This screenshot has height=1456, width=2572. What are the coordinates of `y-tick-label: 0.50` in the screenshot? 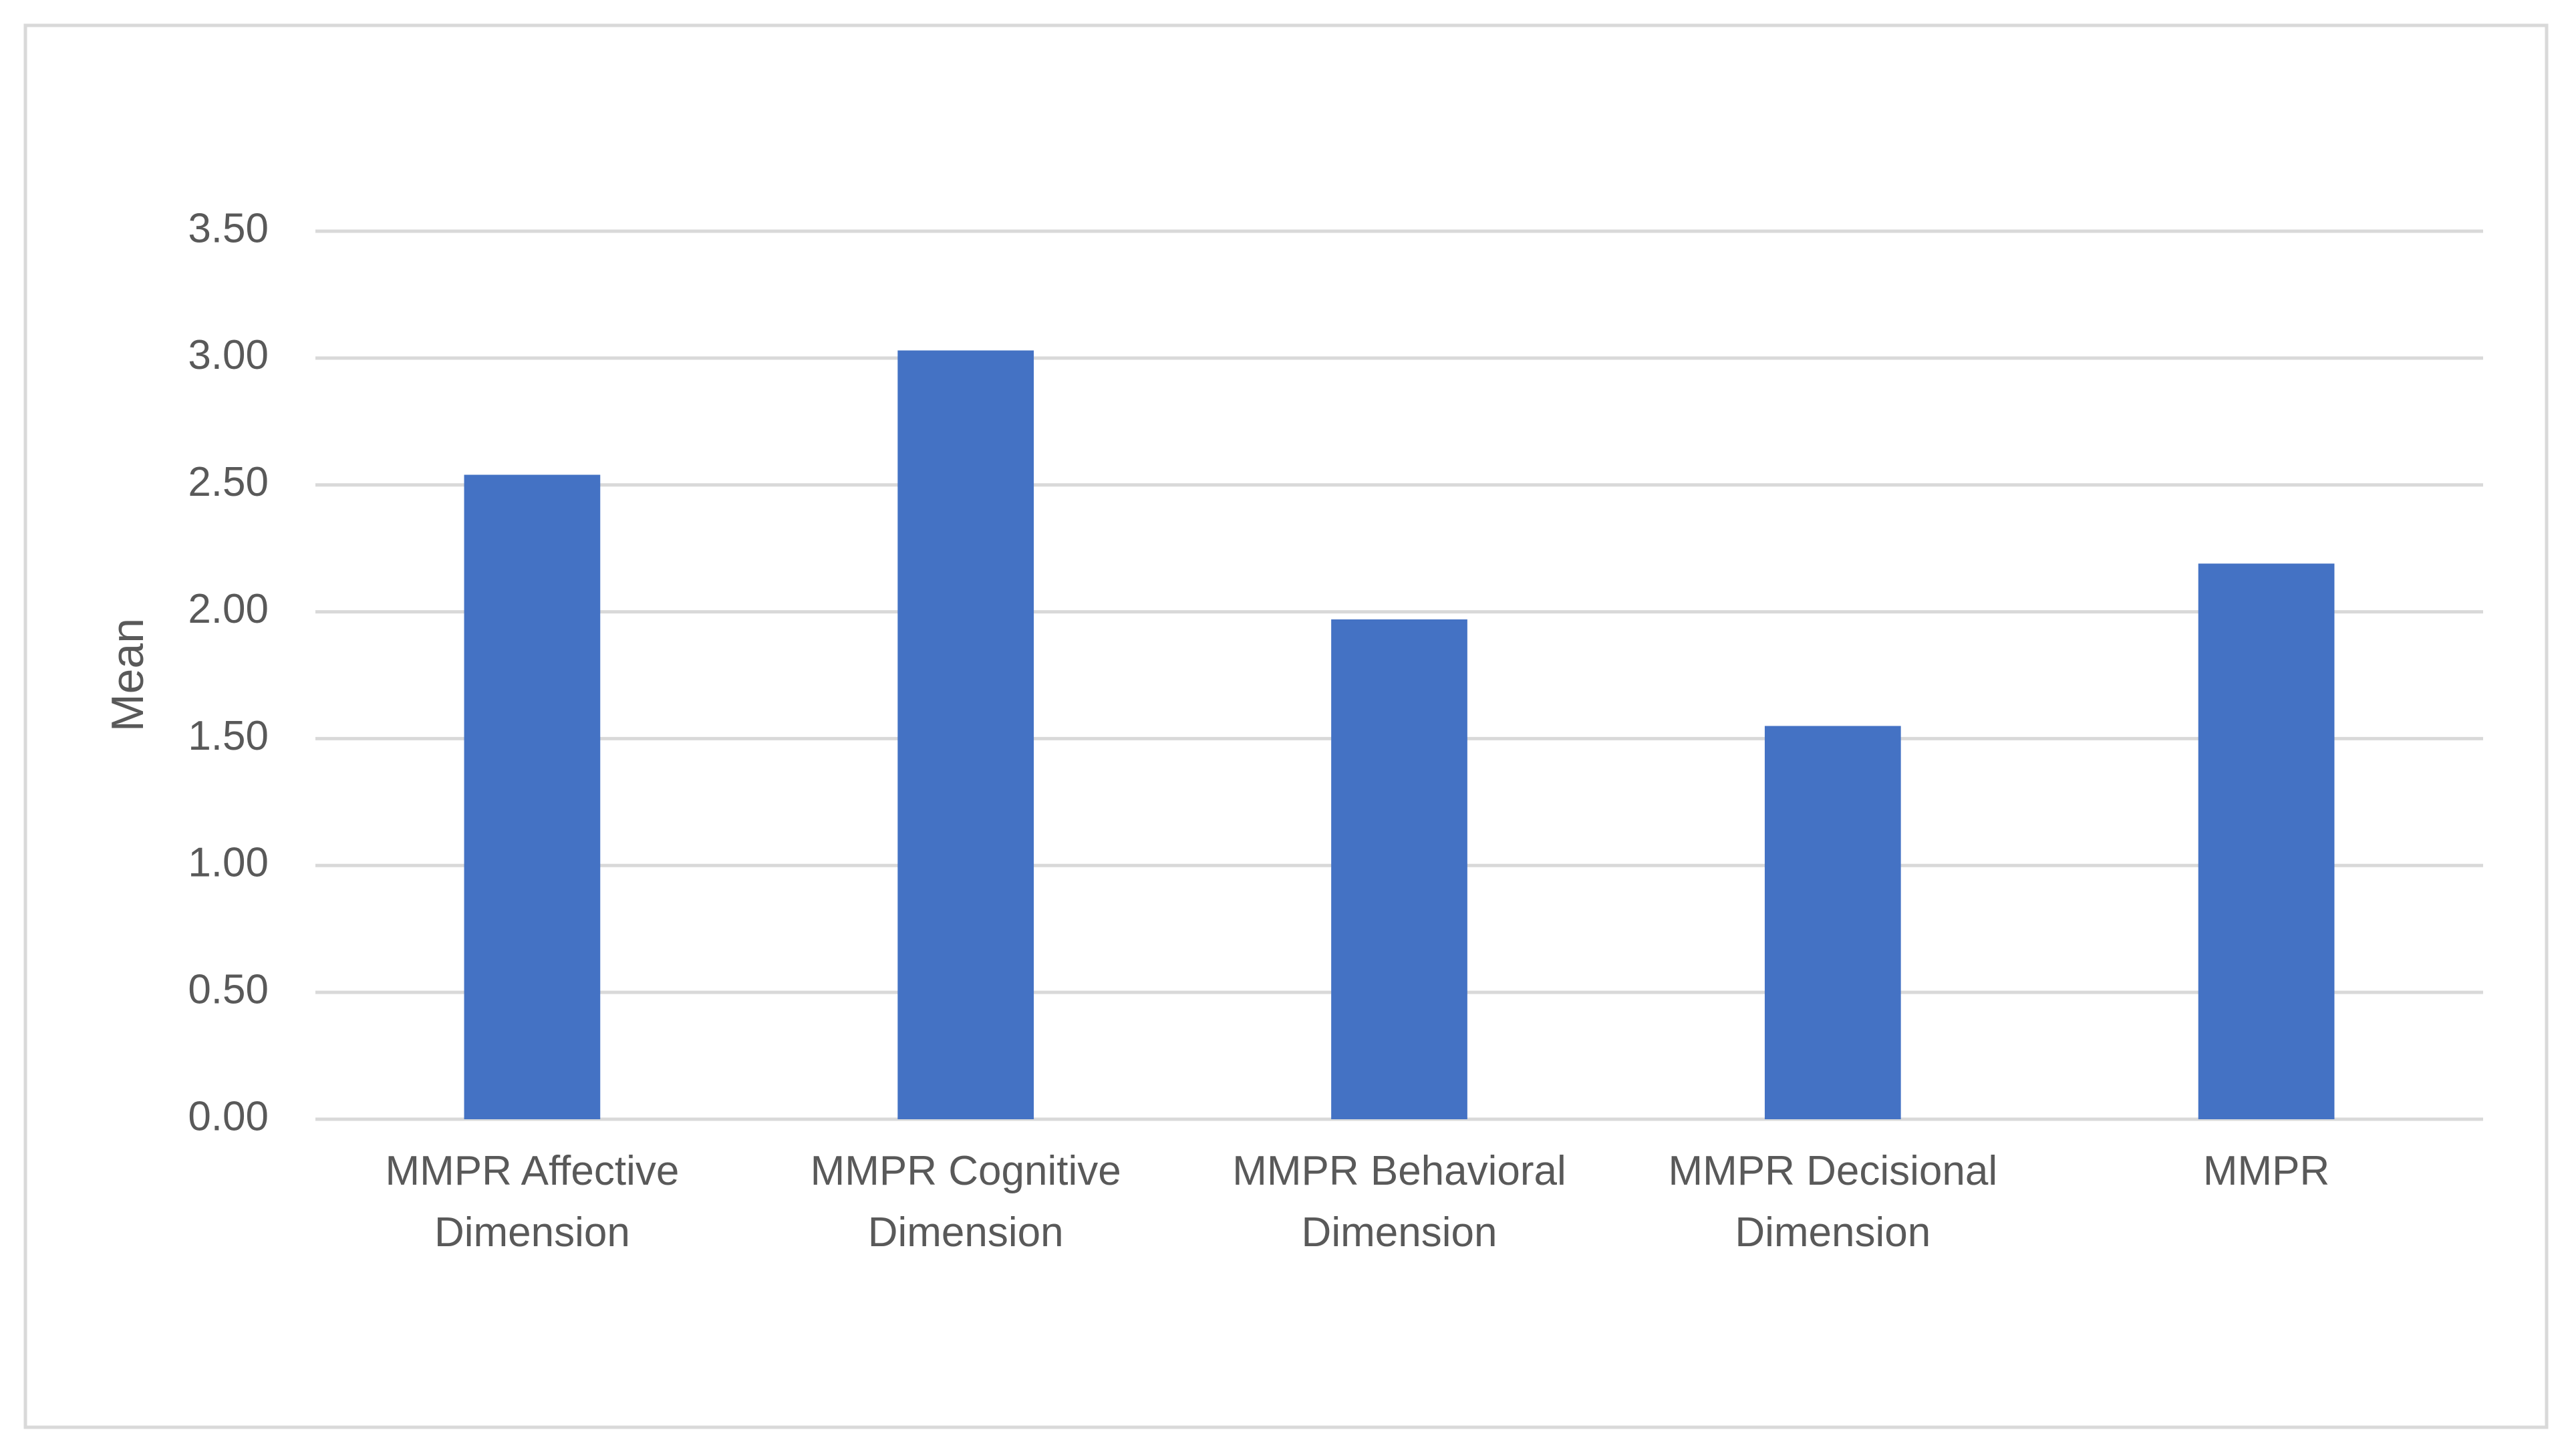 It's located at (228, 990).